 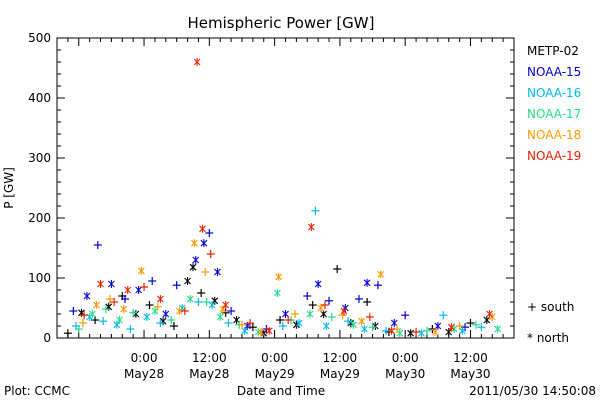 I want to click on legend-entry: METP-02, so click(x=553, y=51).